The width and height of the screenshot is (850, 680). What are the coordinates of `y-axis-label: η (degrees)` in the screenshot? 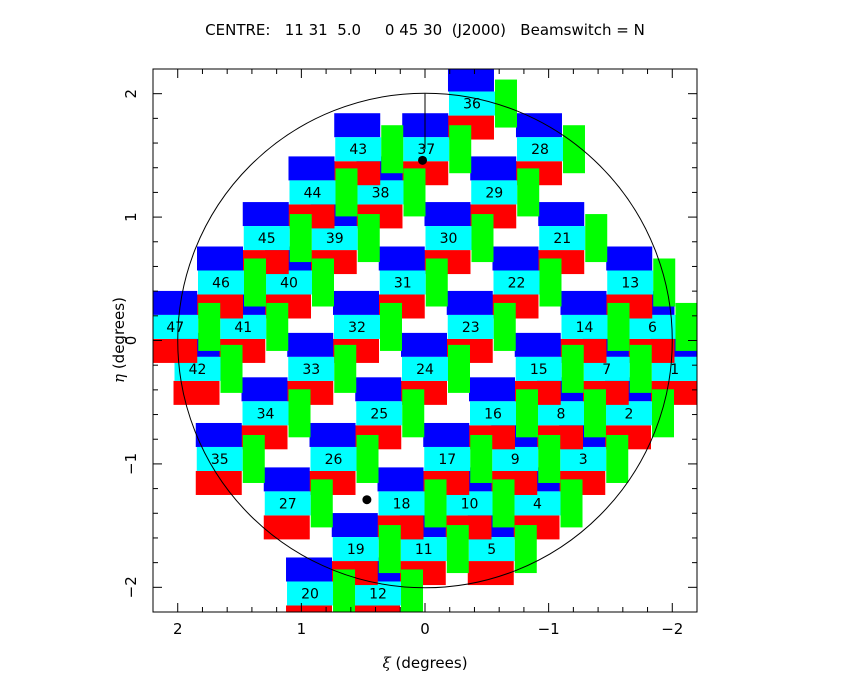 It's located at (119, 340).